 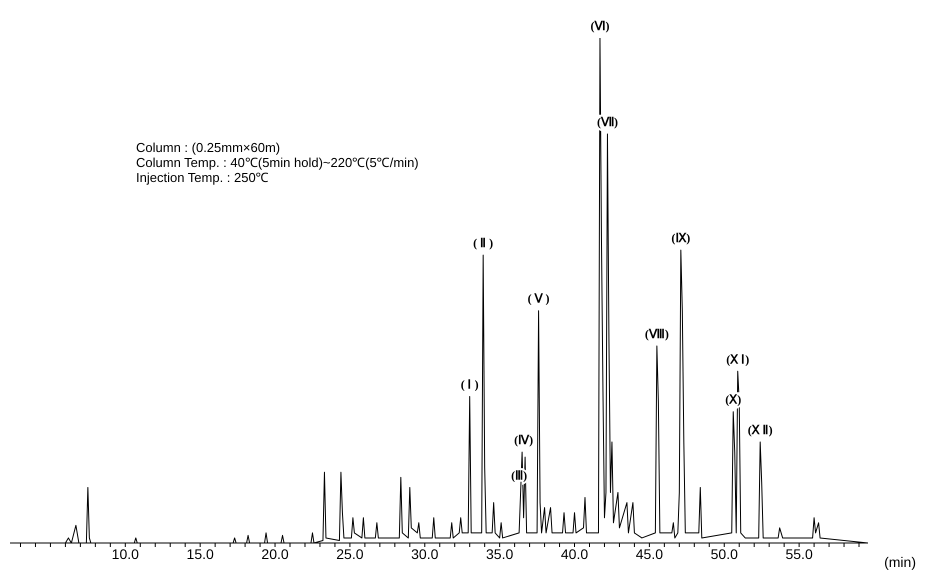 I want to click on x-tick-label: 40.0, so click(x=574, y=554).